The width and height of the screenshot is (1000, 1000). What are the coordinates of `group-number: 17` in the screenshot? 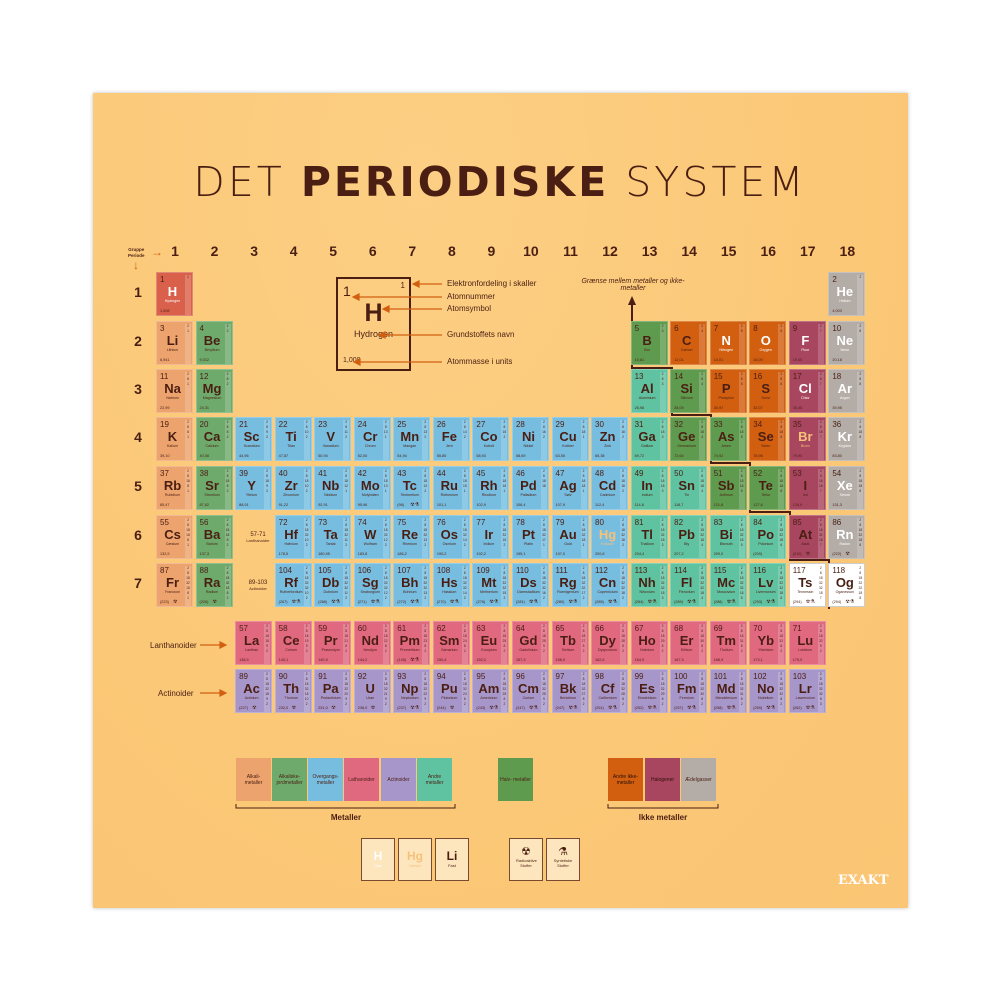 It's located at (808, 251).